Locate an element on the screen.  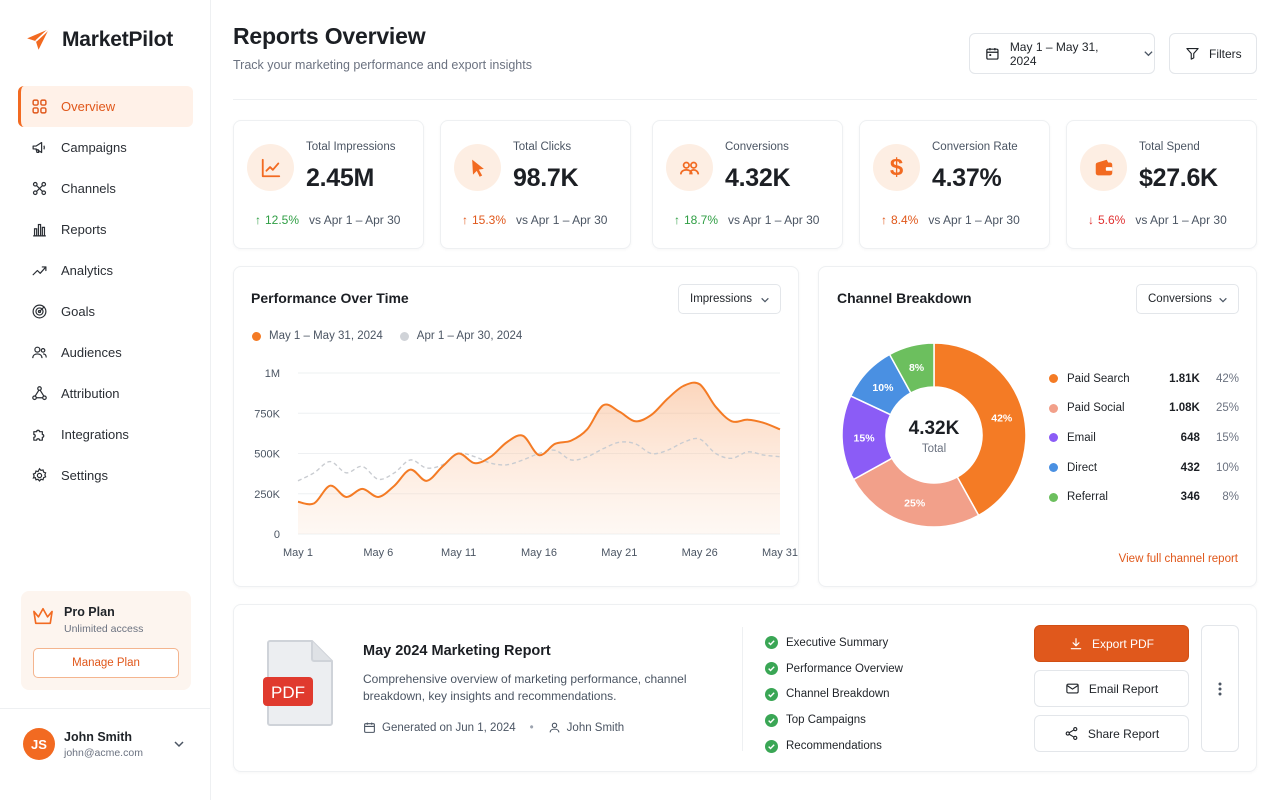
slice-label: 25% is located at coordinates (915, 503).